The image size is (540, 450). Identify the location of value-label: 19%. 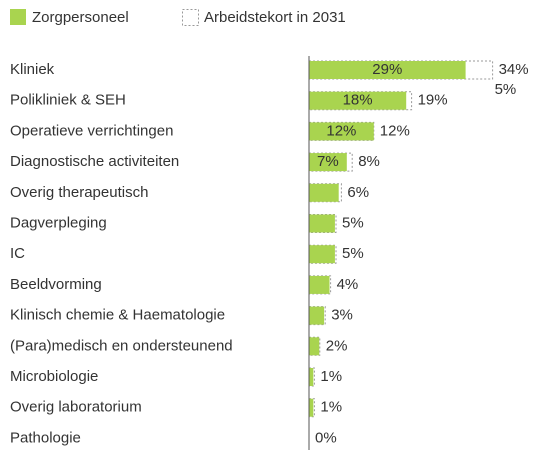
(433, 100).